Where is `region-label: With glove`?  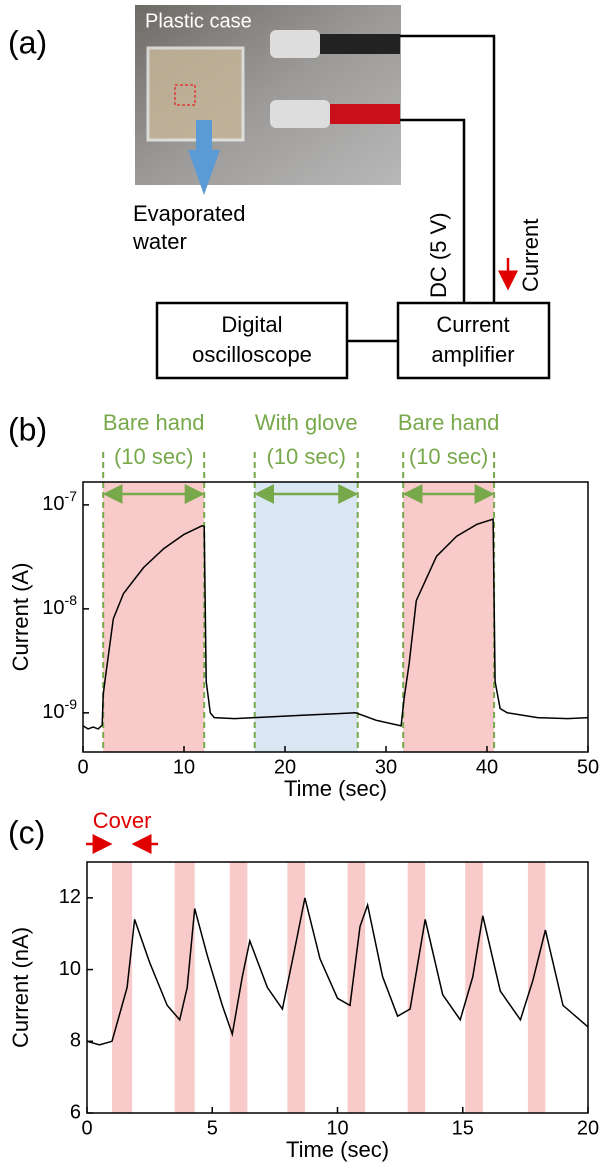
region-label: With glove is located at coordinates (306, 422).